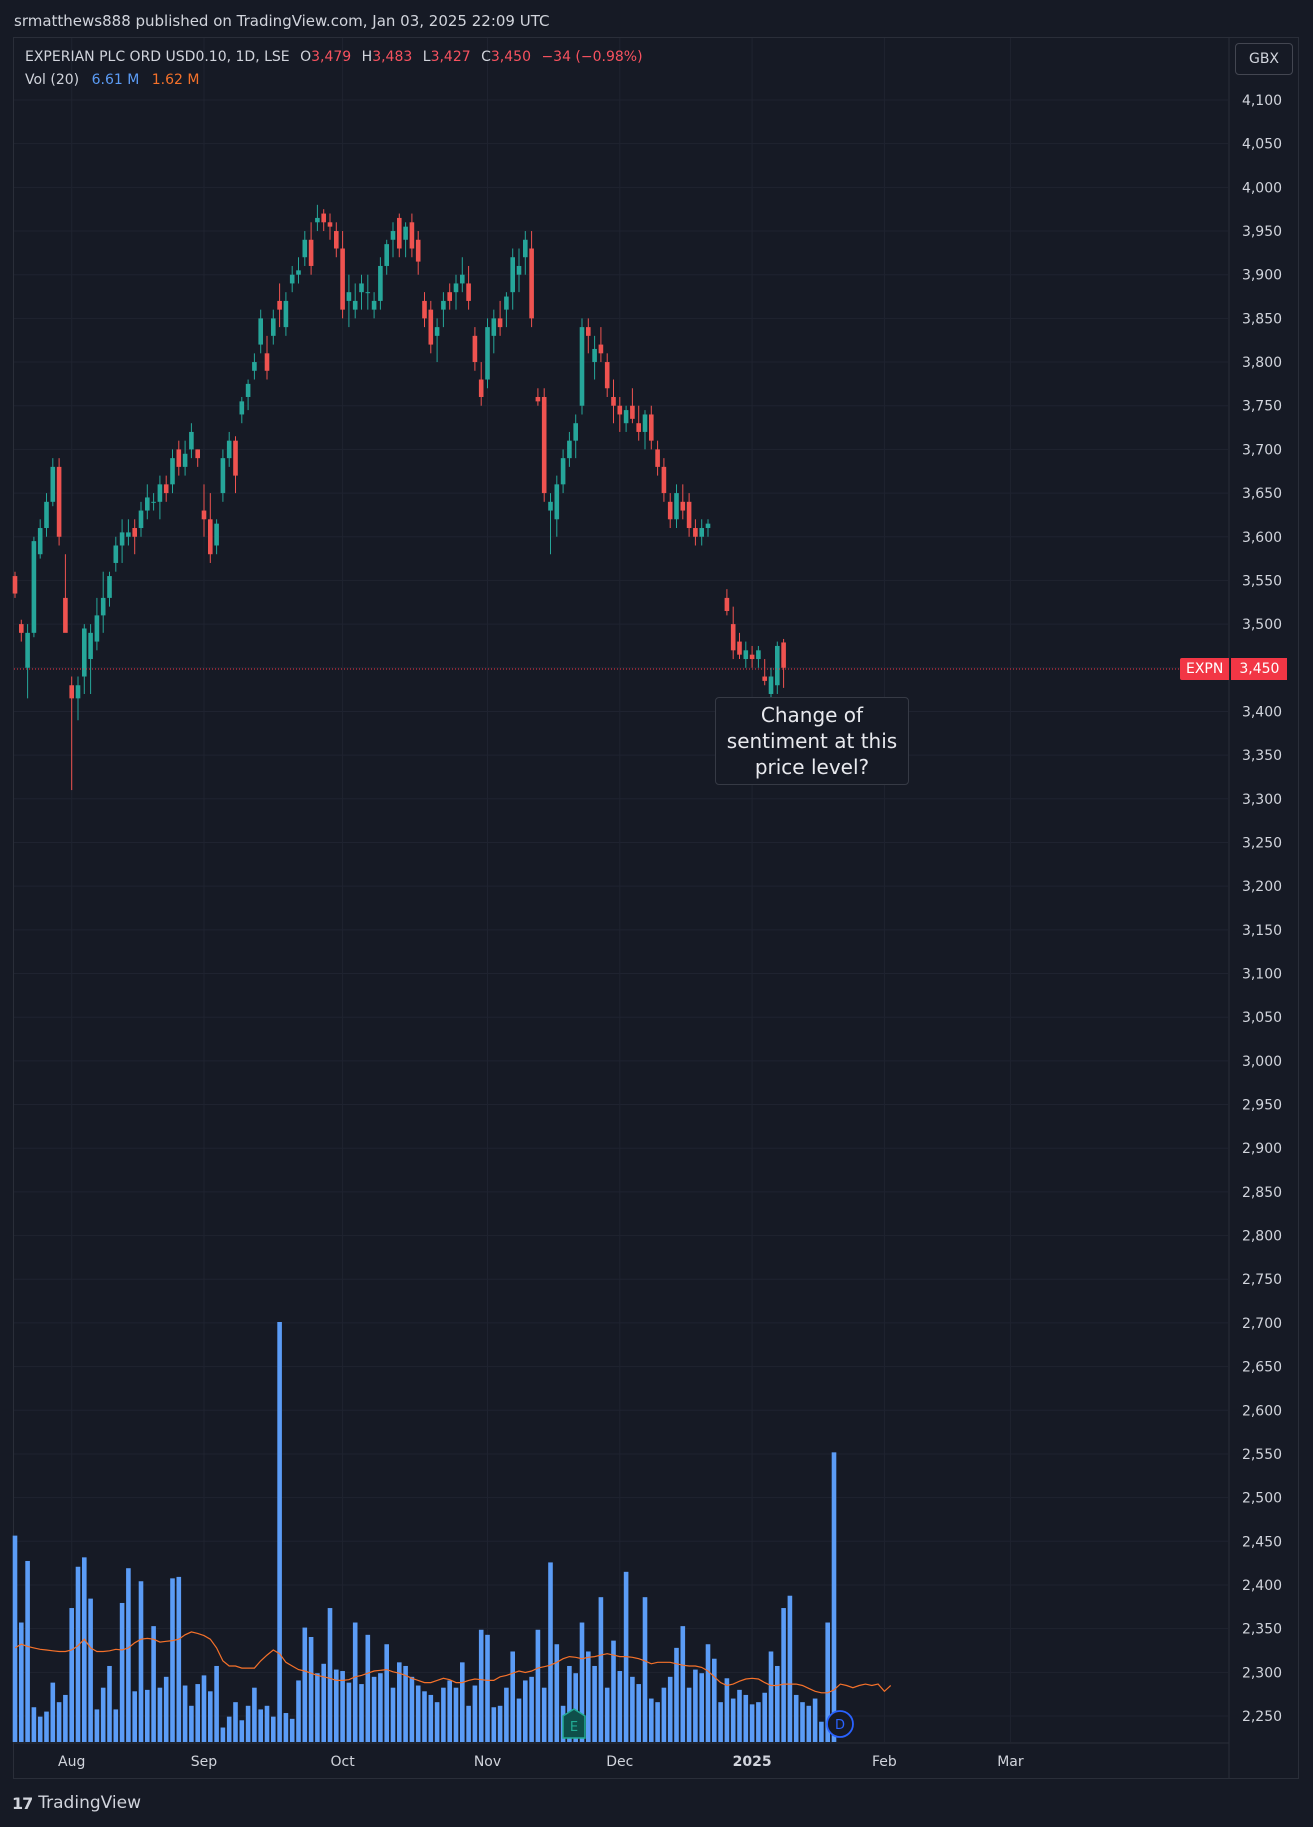 This screenshot has height=1827, width=1313. I want to click on time-tick-label: Oct, so click(342, 1762).